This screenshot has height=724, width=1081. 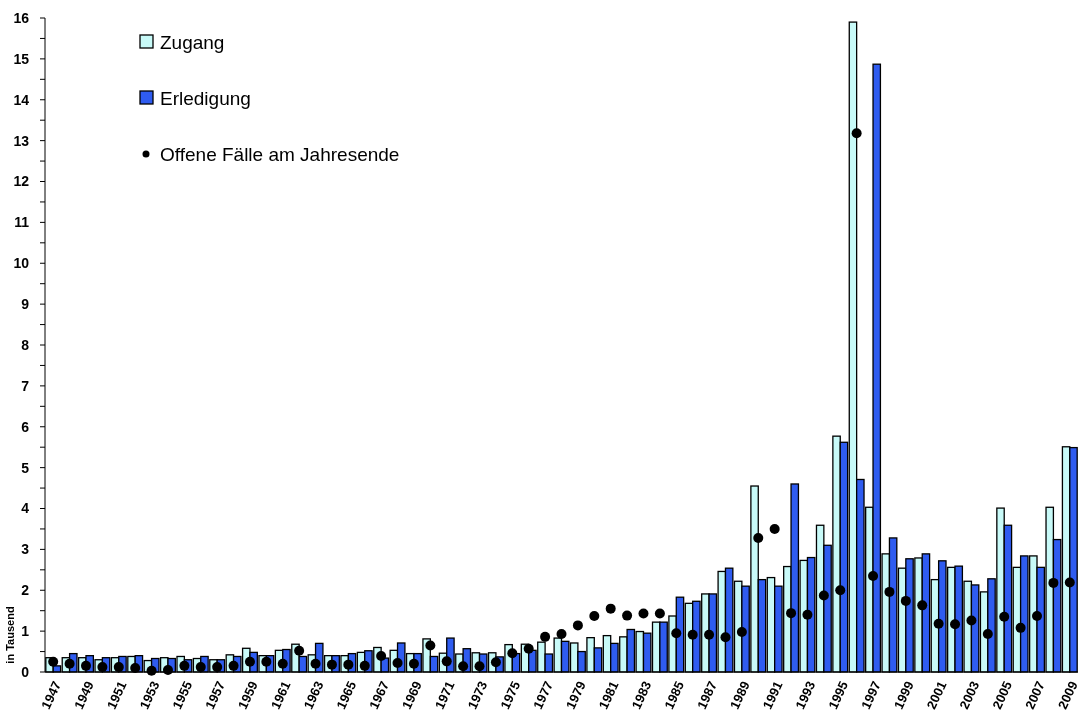 I want to click on x-tick-label: 1947, so click(x=51, y=695).